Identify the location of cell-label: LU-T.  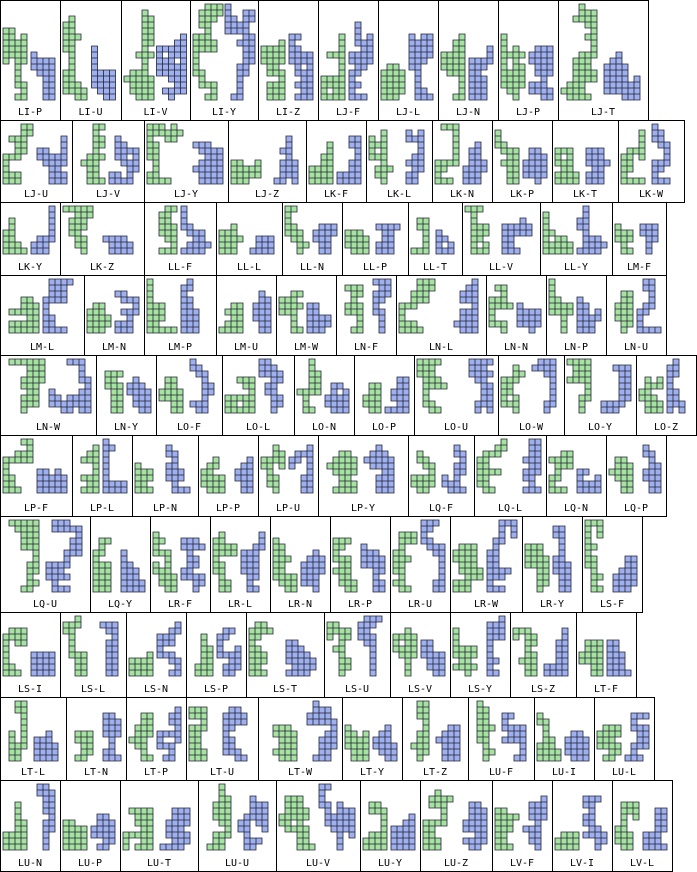
(159, 863).